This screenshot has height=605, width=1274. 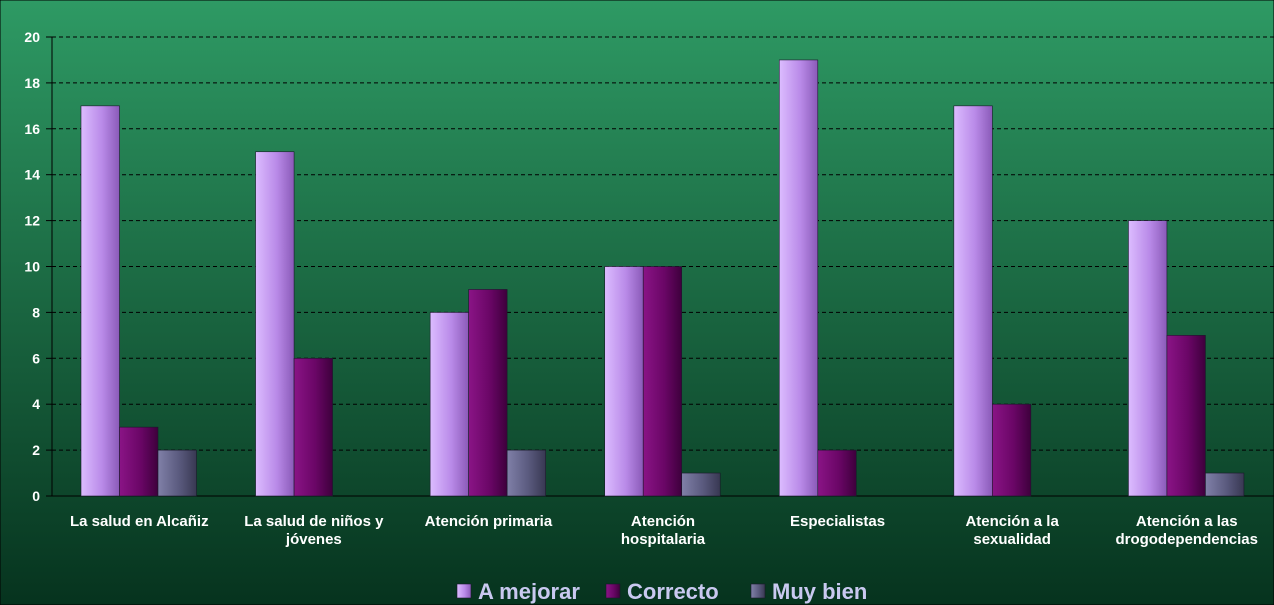 What do you see at coordinates (32, 129) in the screenshot?
I see `y-tick-label: 16` at bounding box center [32, 129].